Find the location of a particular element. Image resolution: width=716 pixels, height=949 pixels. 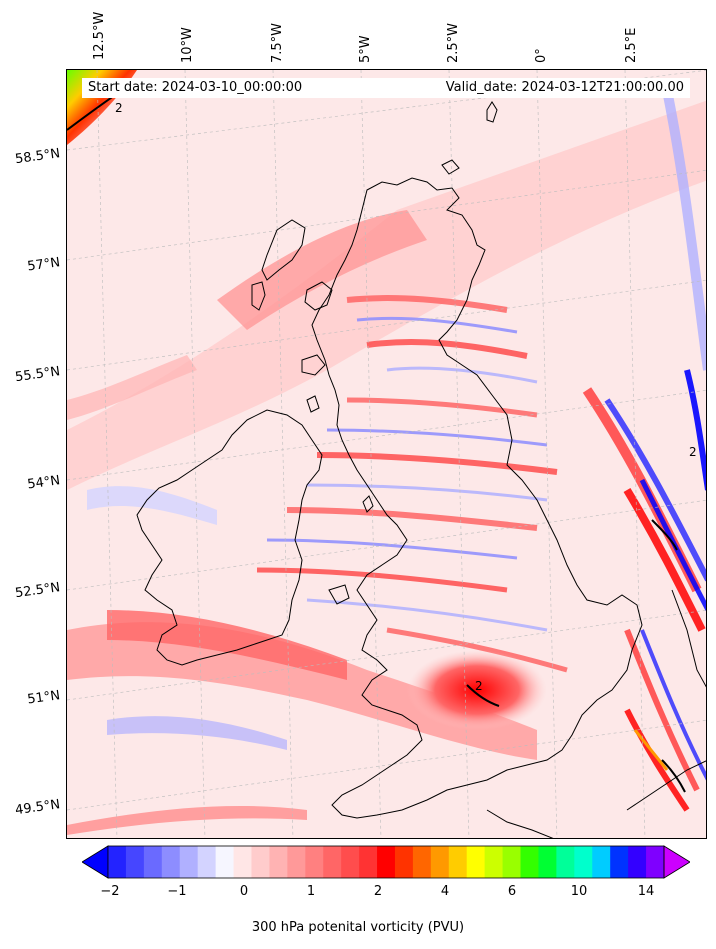

lat-label-54n: 54°N is located at coordinates (44, 483).